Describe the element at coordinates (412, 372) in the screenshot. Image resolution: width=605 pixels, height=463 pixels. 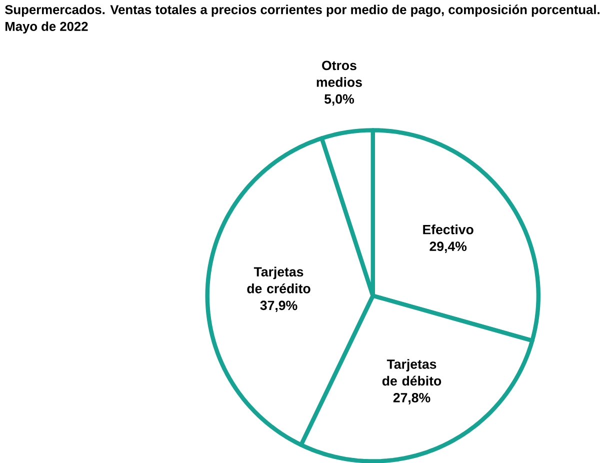
I see `slice-label: Tarjetas de débito` at that location.